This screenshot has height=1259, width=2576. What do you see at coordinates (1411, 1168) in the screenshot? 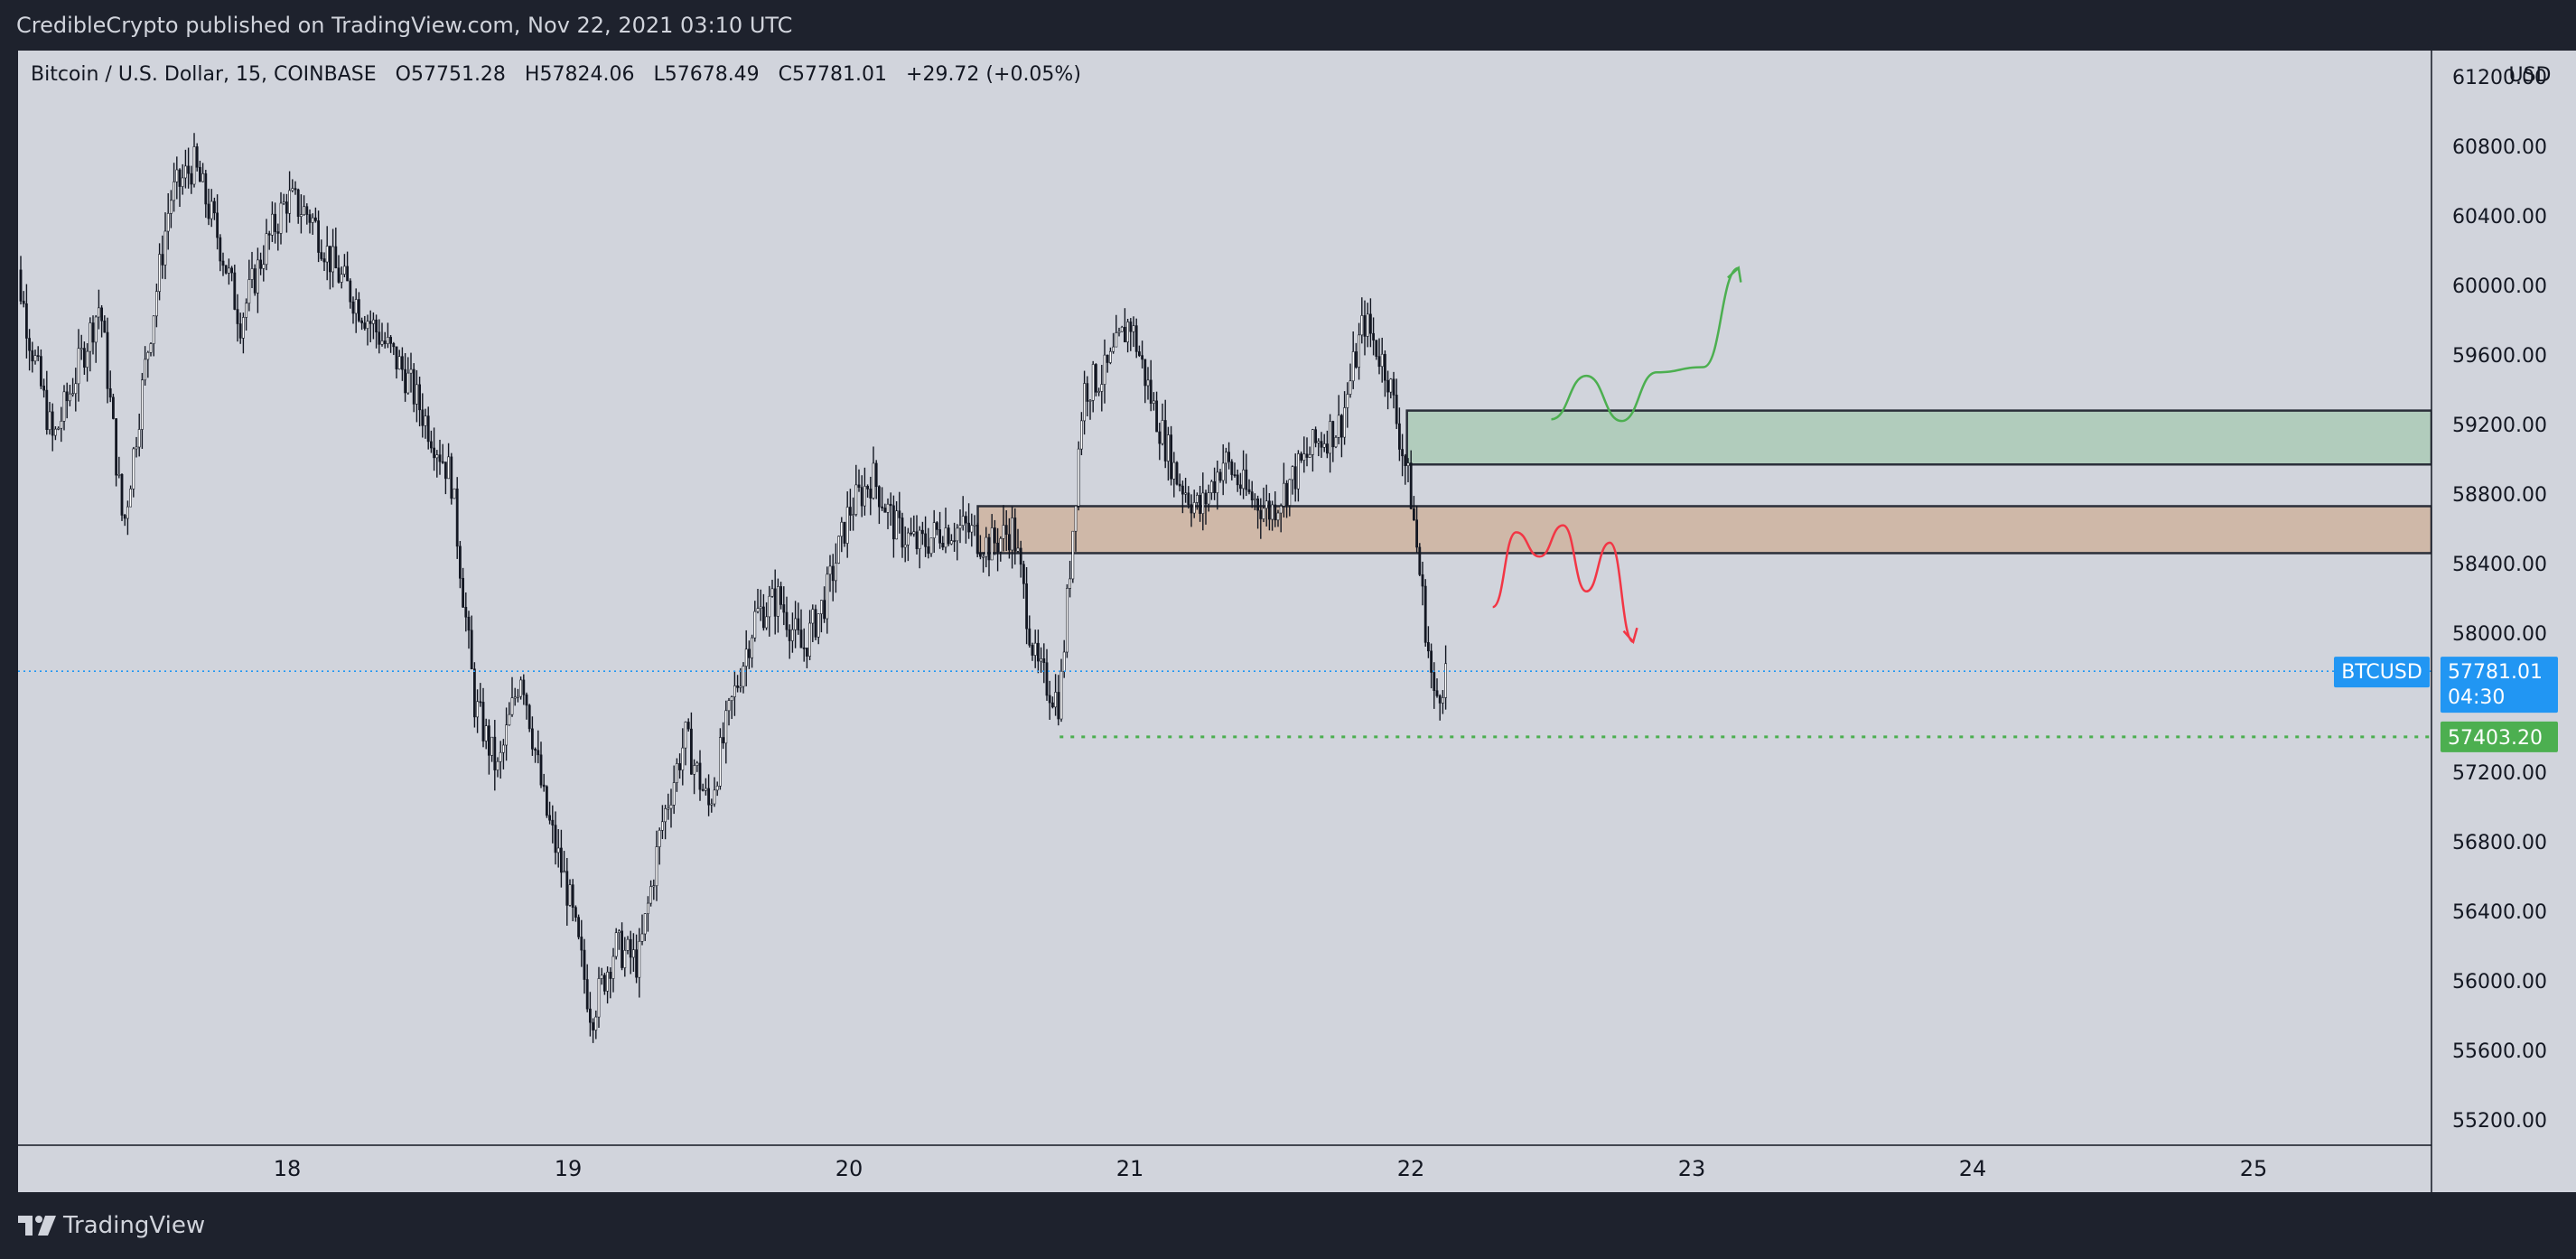
I see `date-tick-label: 22` at bounding box center [1411, 1168].